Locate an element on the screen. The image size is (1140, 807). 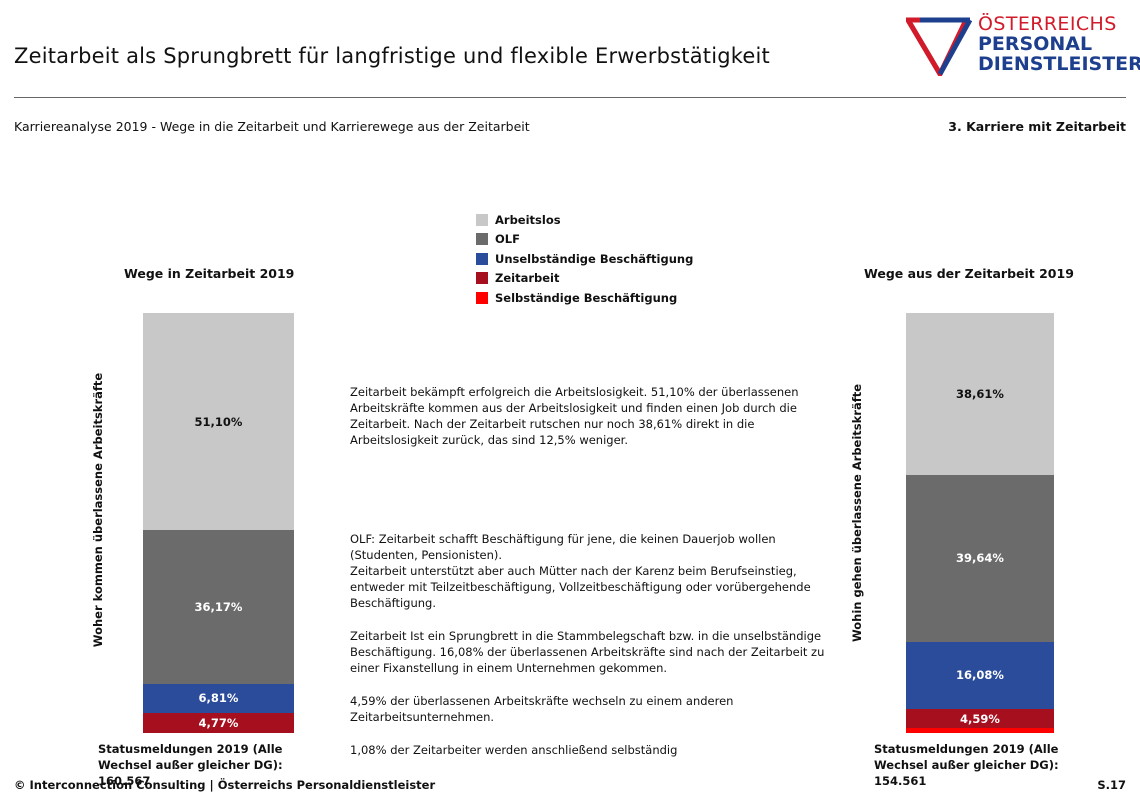
legend-item-unselbstaendig: Unselbständige Beschäftigung is located at coordinates (584, 259).